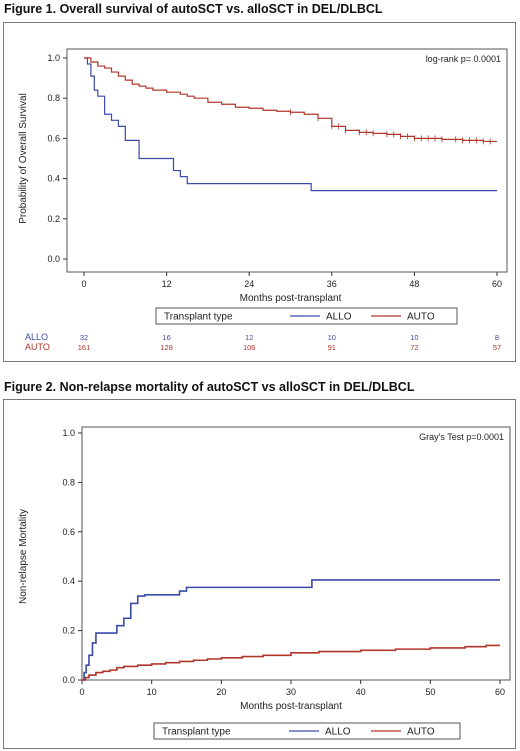  What do you see at coordinates (430, 692) in the screenshot?
I see `x-tick-label: 50` at bounding box center [430, 692].